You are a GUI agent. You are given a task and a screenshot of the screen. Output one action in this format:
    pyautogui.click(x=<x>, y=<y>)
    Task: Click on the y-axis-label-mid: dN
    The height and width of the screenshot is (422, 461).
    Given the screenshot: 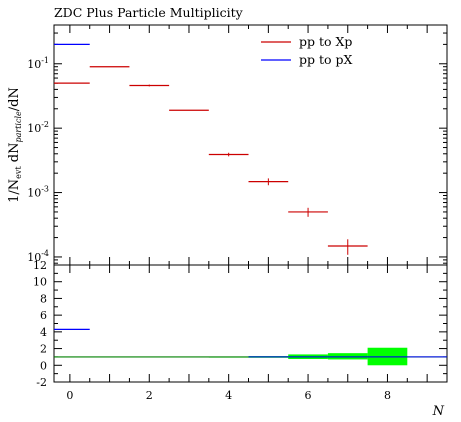 What is the action you would take?
    pyautogui.click(x=14, y=155)
    